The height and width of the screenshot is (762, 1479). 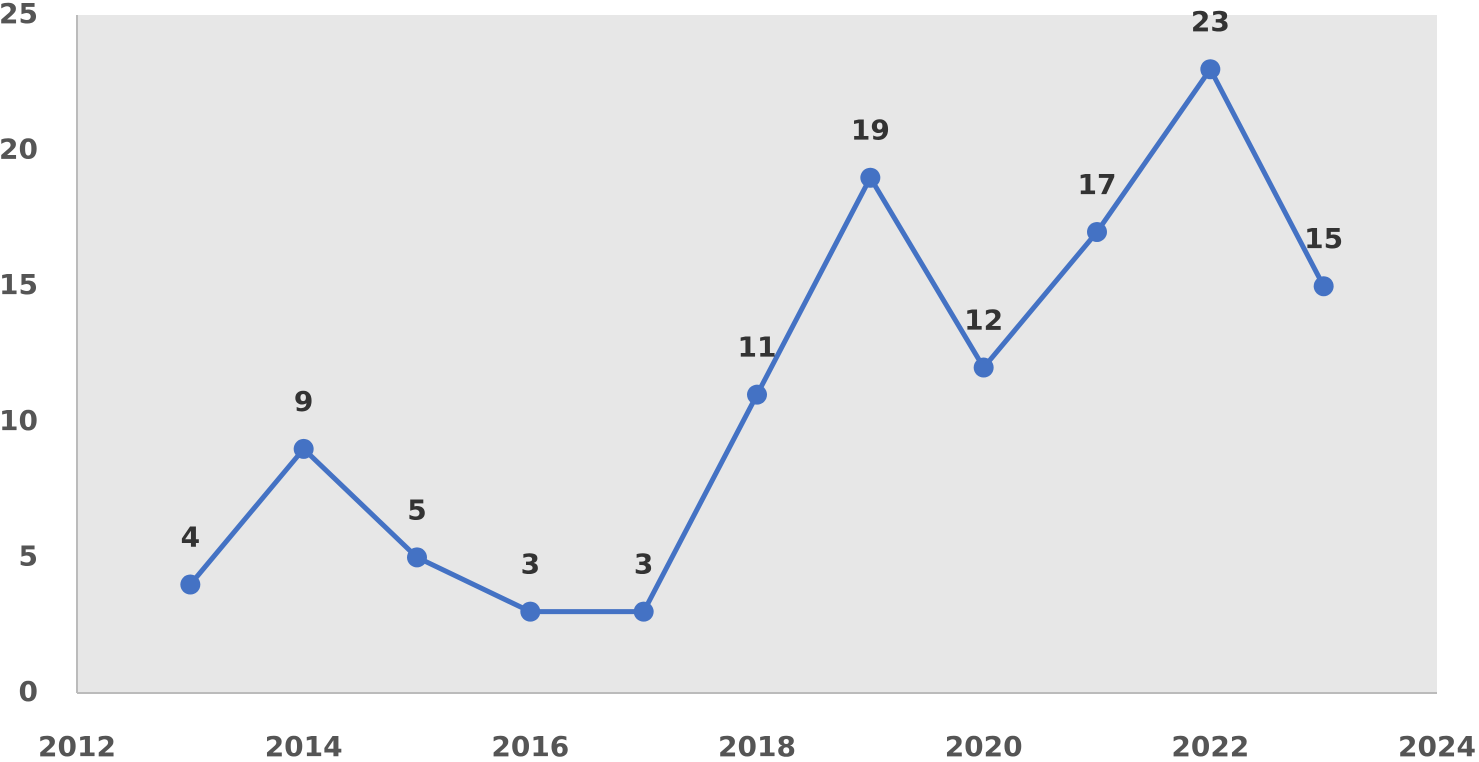 What do you see at coordinates (1210, 746) in the screenshot?
I see `x-tick-label: 2022` at bounding box center [1210, 746].